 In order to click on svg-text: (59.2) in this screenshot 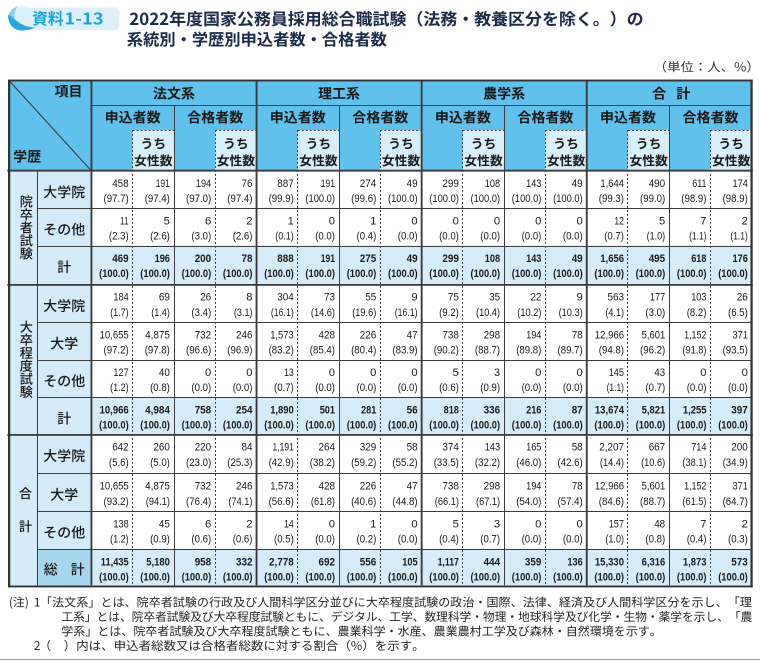, I will do `click(363, 463)`.